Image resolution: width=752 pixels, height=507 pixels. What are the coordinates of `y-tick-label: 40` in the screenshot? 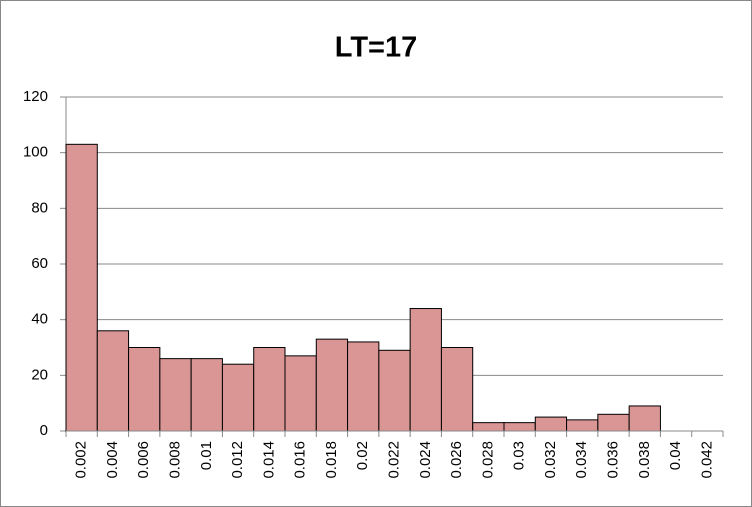 It's located at (39, 319).